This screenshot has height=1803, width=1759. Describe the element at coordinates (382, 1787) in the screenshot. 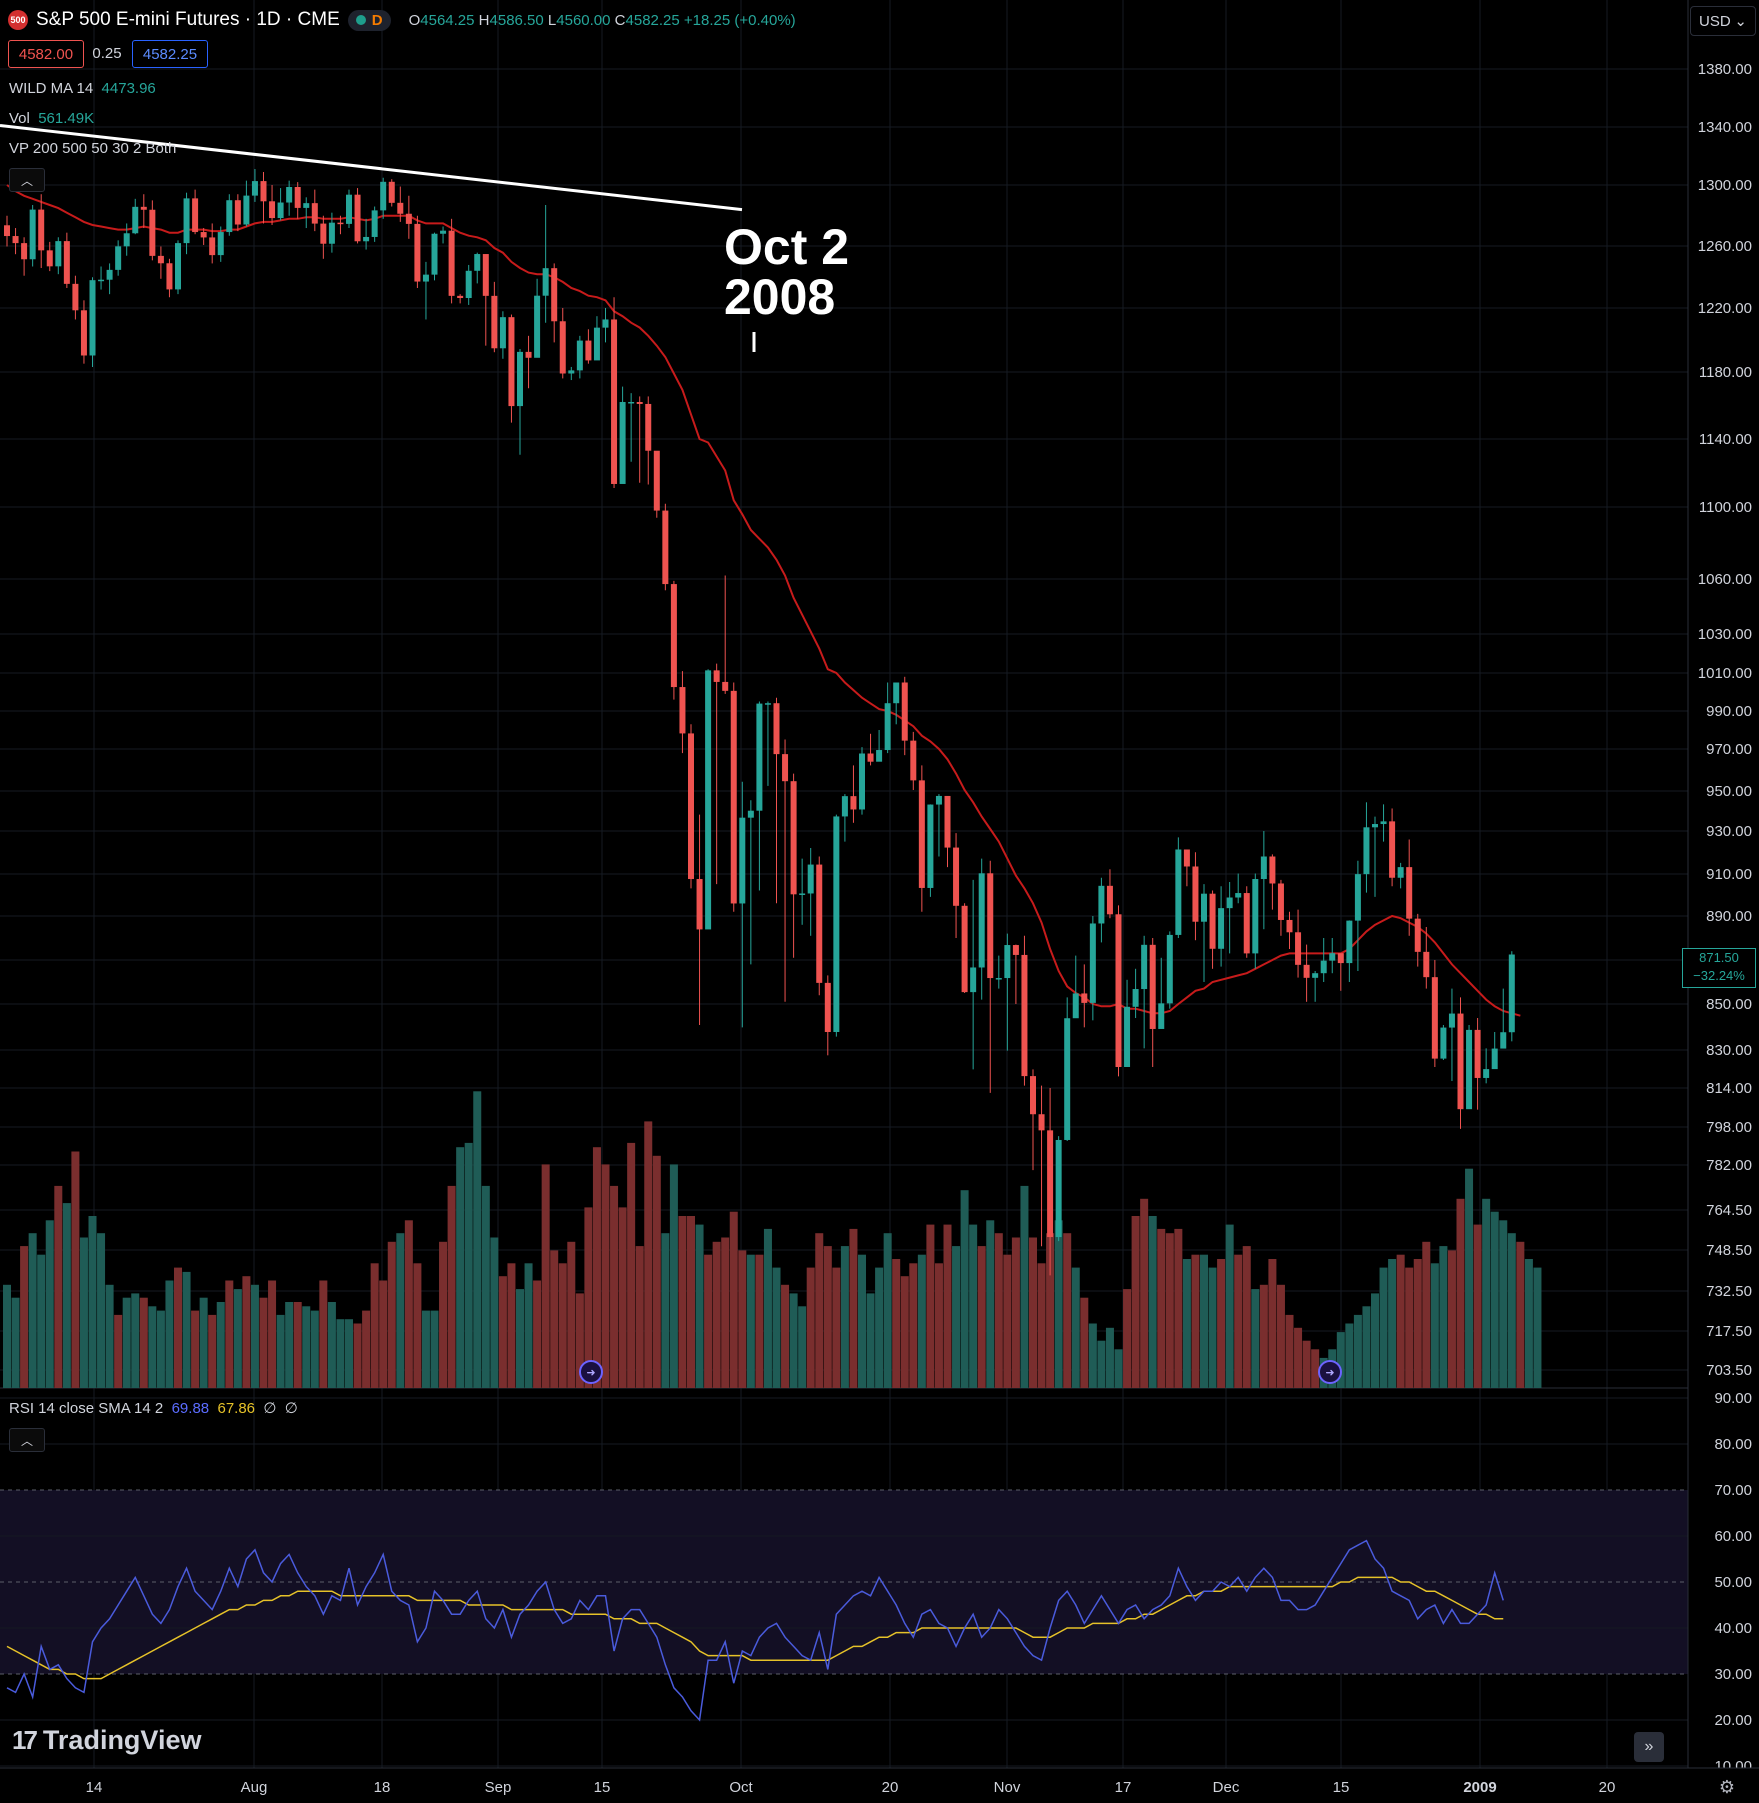

I see `time-axis-label: 18` at that location.